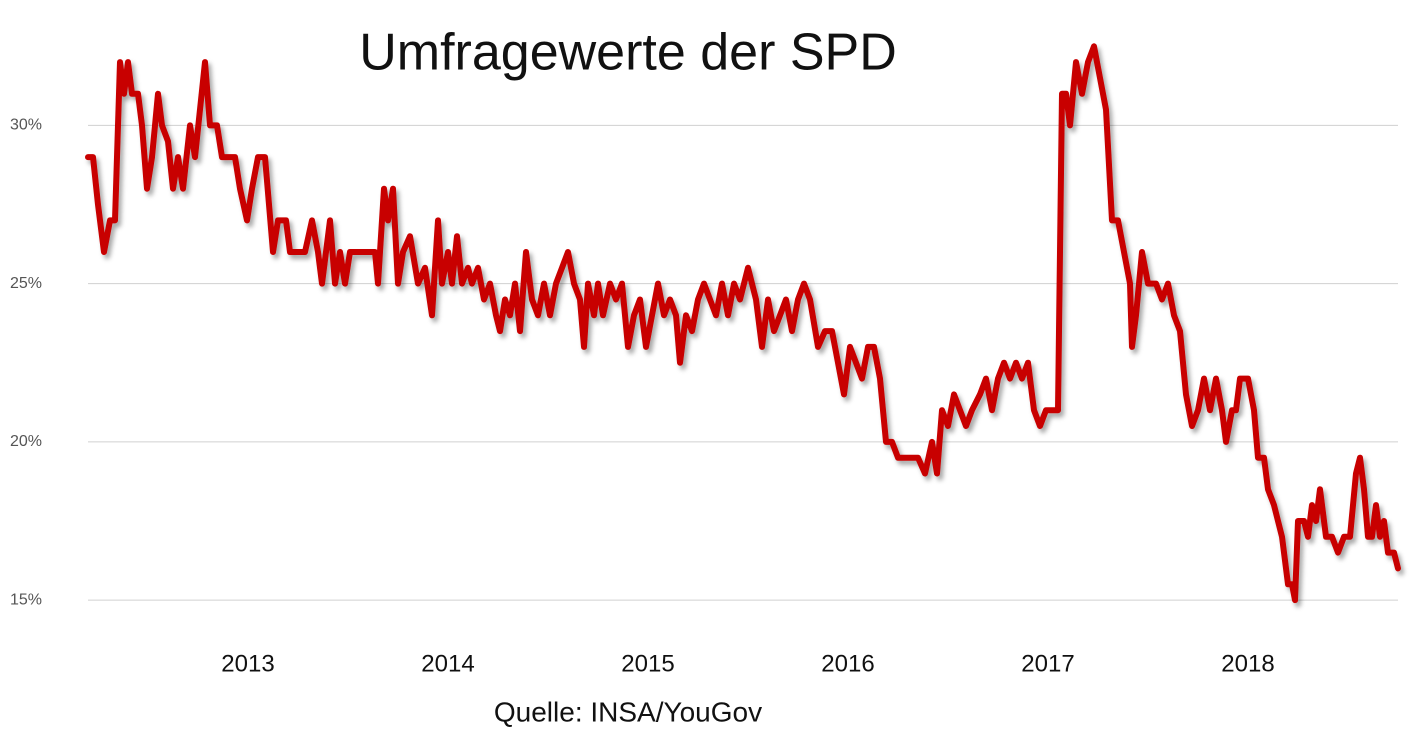 The image size is (1428, 738). I want to click on source-note: Quelle: INSA/YouGov, so click(628, 711).